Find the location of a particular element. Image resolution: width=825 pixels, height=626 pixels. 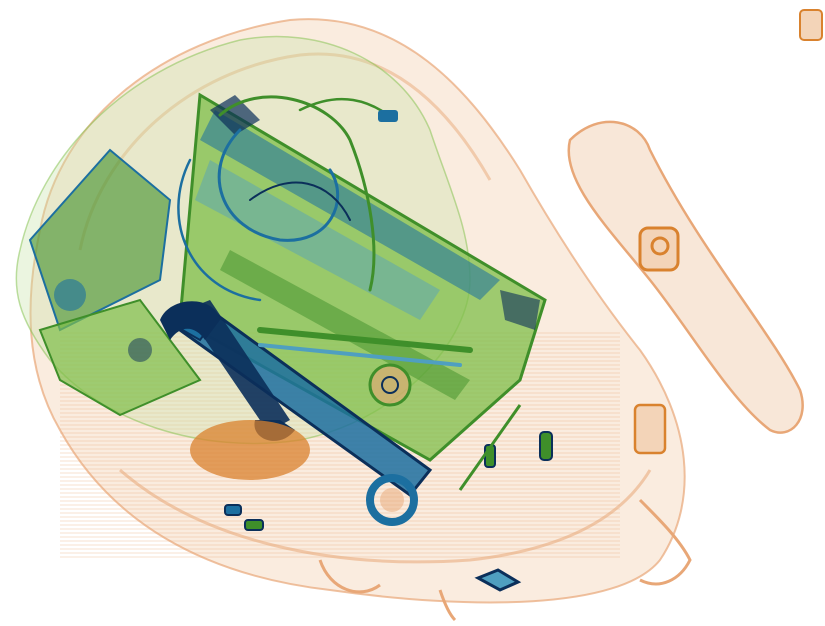

handle-rod is located at coordinates (365, 347).